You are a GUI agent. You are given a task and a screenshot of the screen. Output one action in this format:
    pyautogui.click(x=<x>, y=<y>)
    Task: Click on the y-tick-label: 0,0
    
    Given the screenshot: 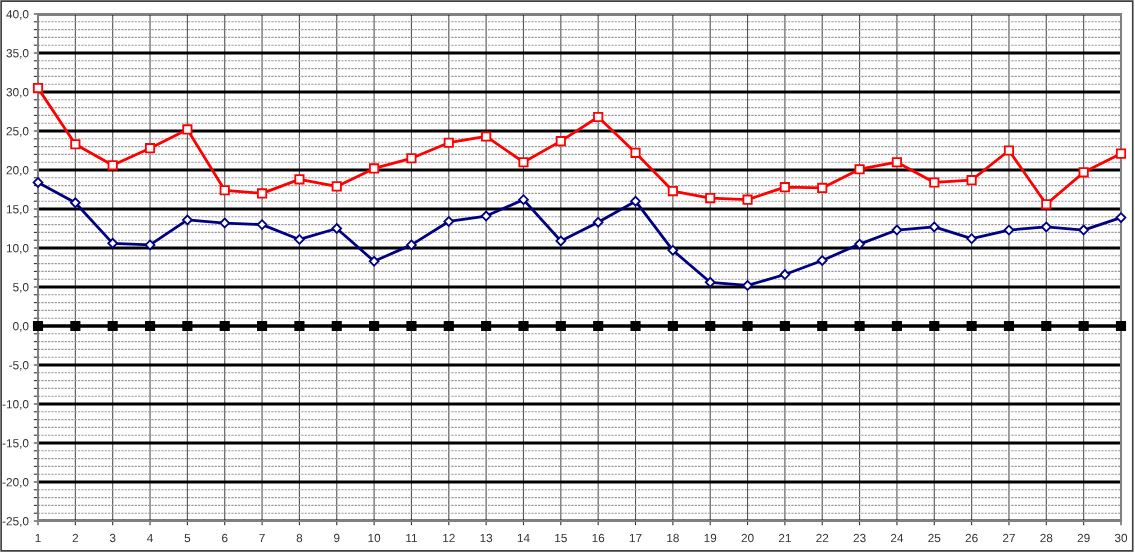 What is the action you would take?
    pyautogui.click(x=21, y=327)
    